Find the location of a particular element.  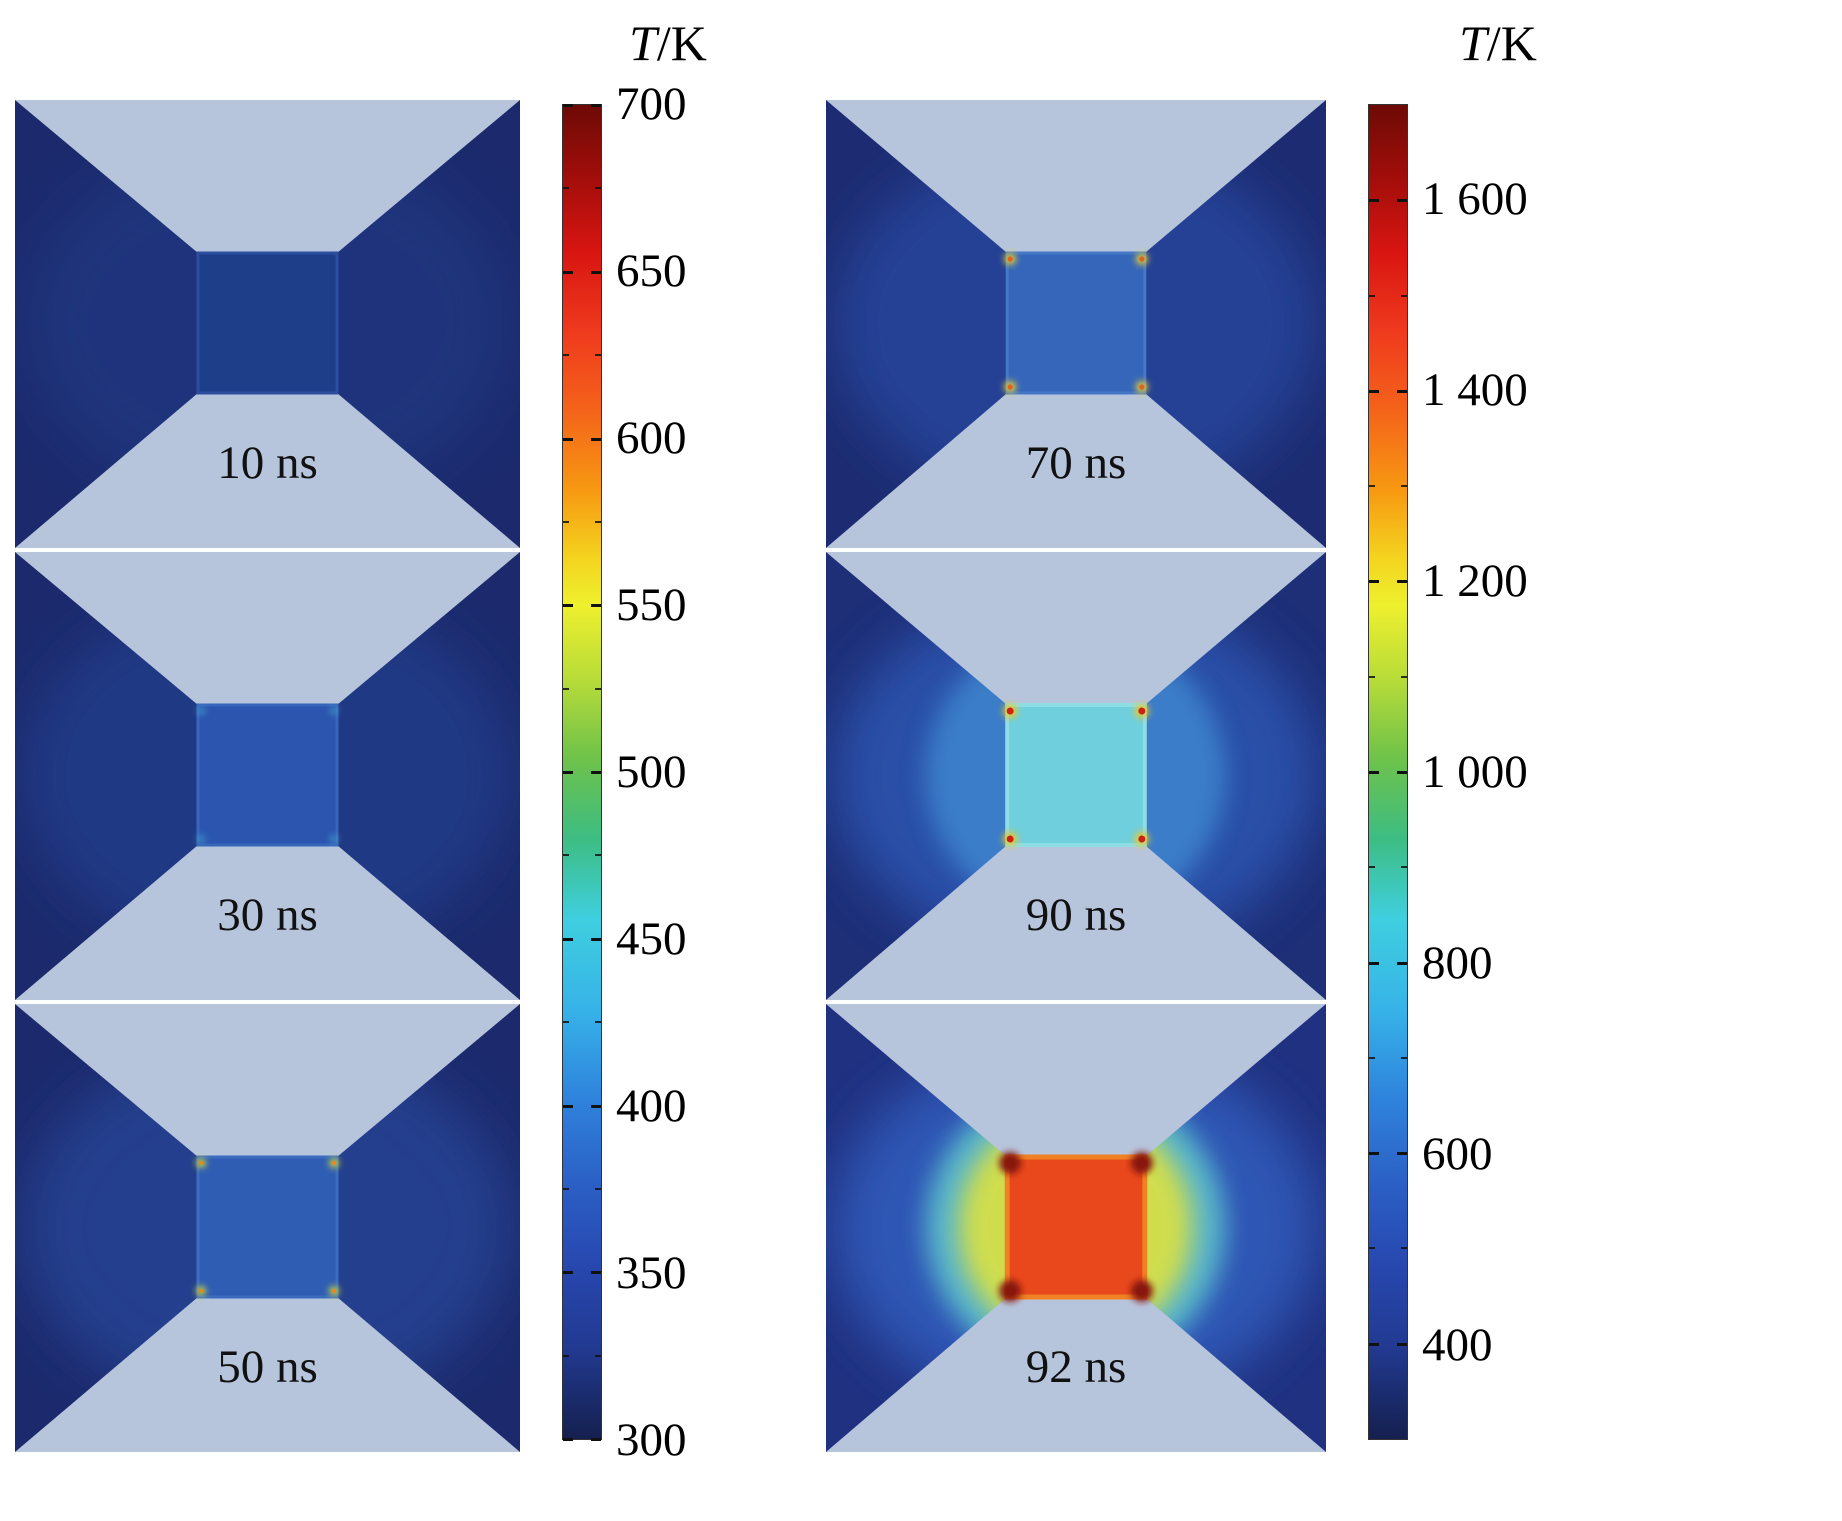

temperature-panel-50ns: 50 ns is located at coordinates (267, 1228).